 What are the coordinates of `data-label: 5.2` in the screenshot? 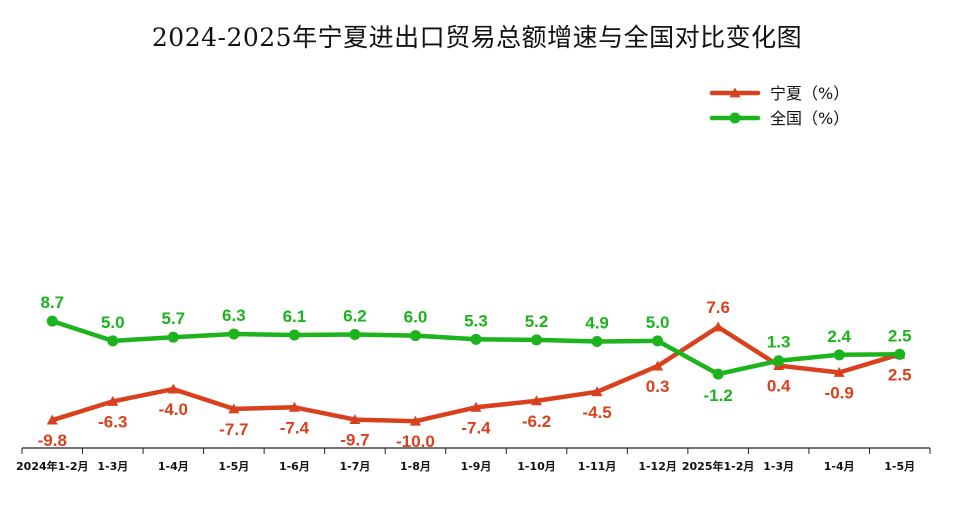 It's located at (537, 321).